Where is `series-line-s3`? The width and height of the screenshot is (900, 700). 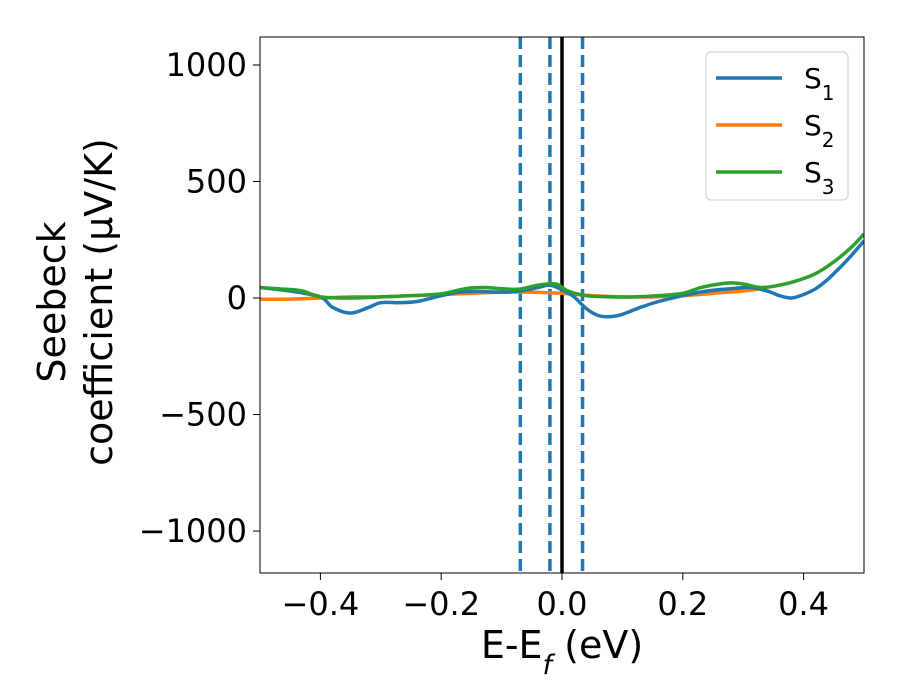 series-line-s3 is located at coordinates (562, 266).